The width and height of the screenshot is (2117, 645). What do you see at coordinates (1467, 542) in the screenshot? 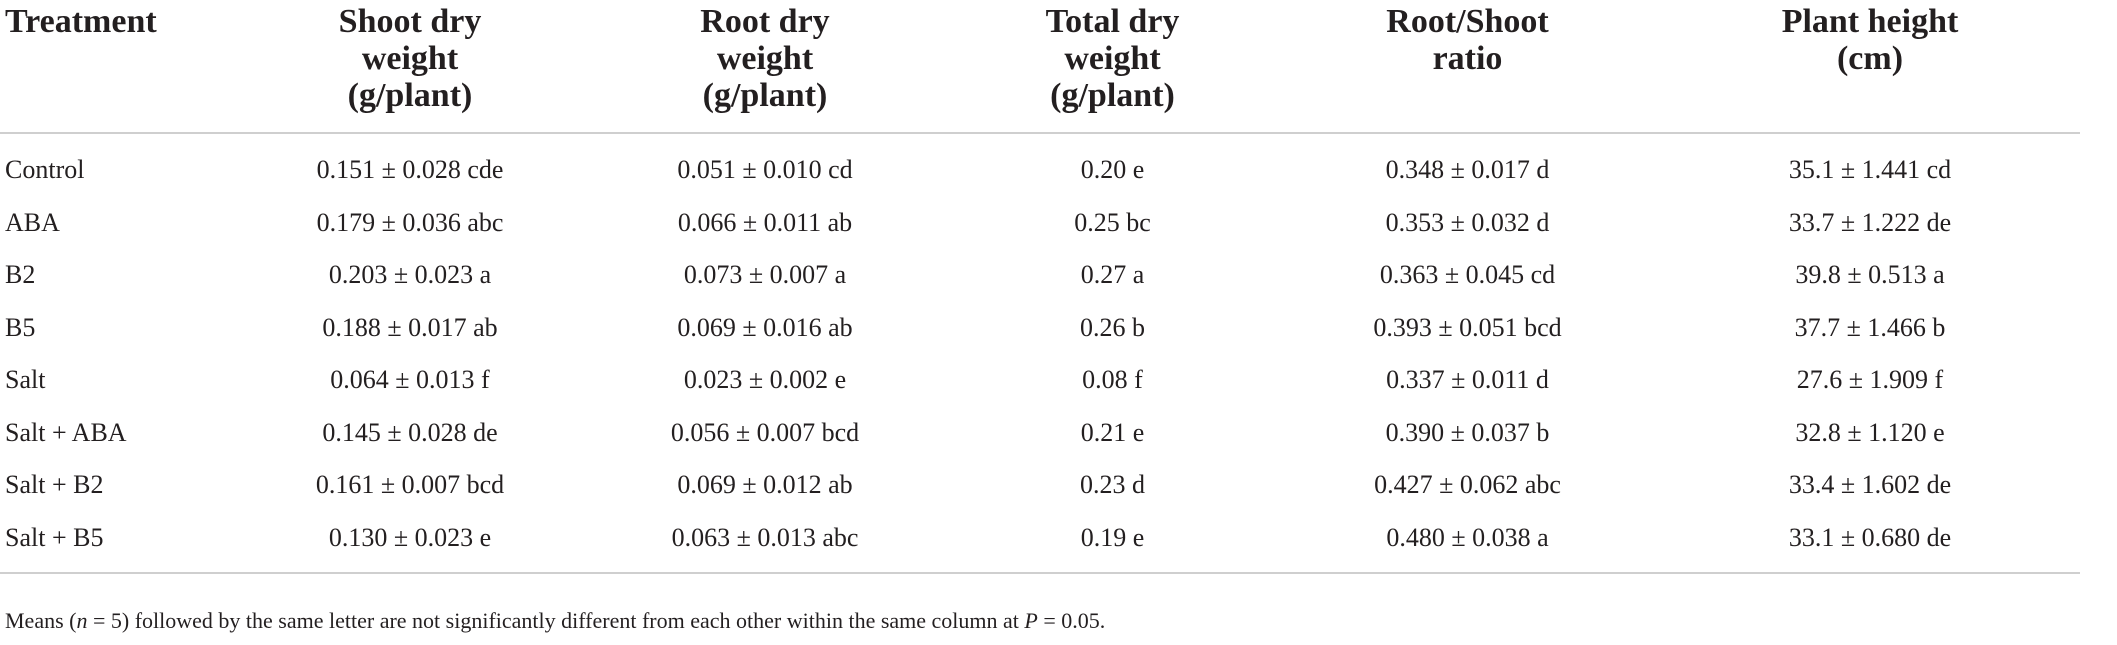
I see `value-cell: 0.480 ± 0.038 a` at bounding box center [1467, 542].